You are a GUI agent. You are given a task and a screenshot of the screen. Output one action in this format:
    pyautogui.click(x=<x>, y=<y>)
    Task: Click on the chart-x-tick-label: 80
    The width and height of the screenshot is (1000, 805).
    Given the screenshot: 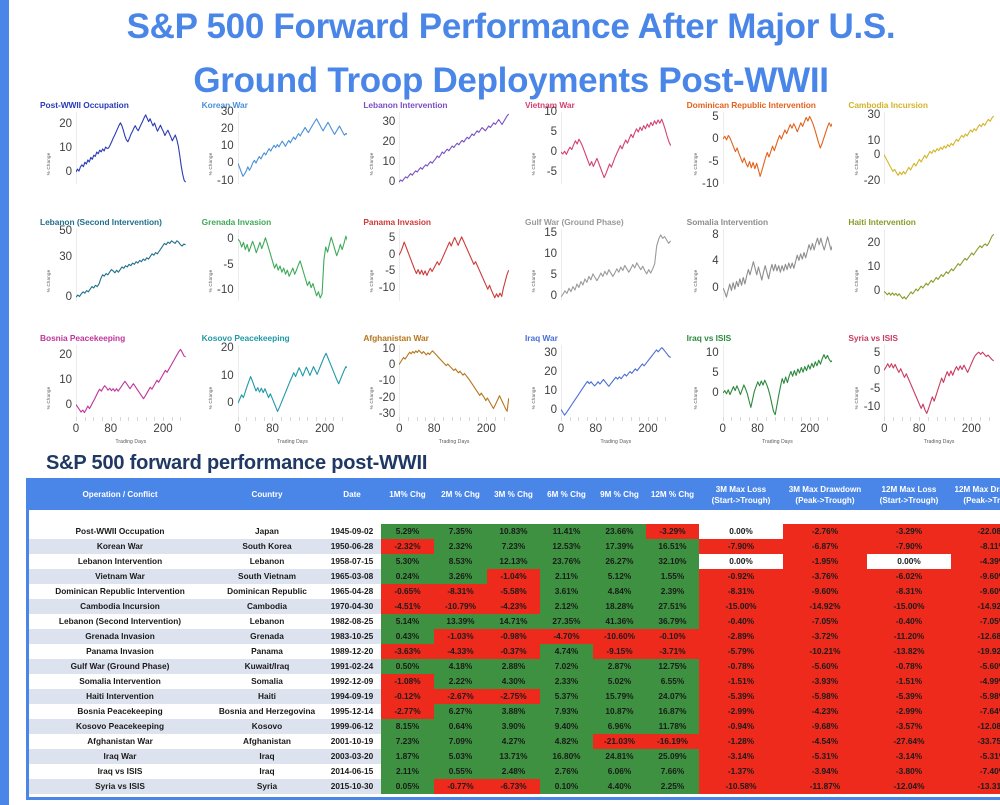 What is the action you would take?
    pyautogui.click(x=272, y=429)
    